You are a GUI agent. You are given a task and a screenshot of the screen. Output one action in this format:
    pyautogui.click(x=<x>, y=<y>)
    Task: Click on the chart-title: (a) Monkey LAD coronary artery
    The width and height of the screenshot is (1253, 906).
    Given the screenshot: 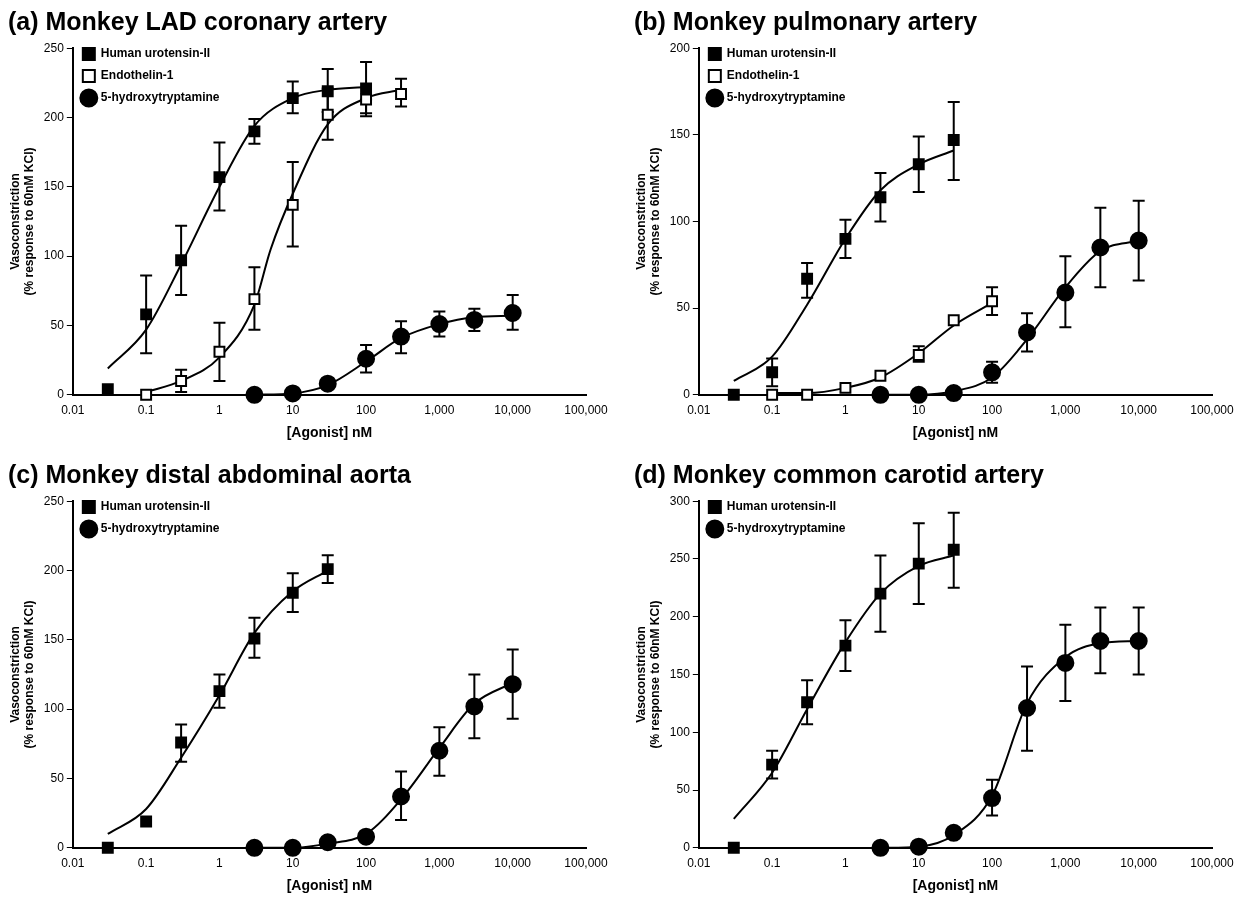 What is the action you would take?
    pyautogui.click(x=198, y=21)
    